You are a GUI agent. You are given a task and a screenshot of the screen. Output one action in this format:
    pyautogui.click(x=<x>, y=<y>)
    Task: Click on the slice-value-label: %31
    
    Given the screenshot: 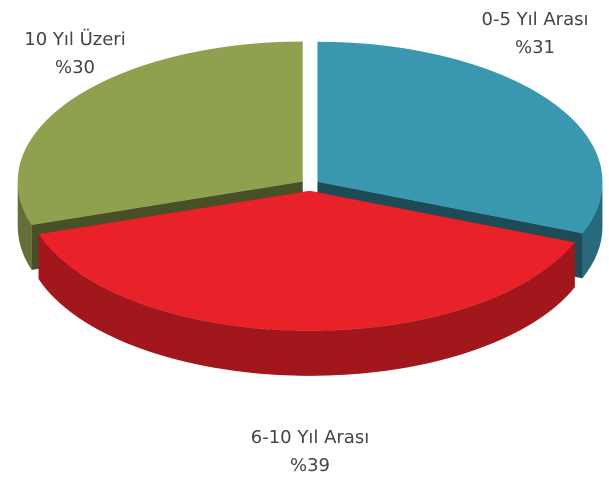 What is the action you would take?
    pyautogui.click(x=535, y=47)
    